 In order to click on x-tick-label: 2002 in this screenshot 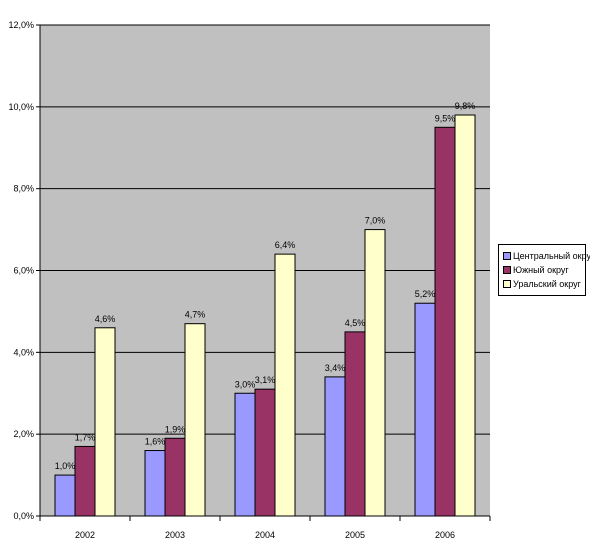, I will do `click(85, 535)`.